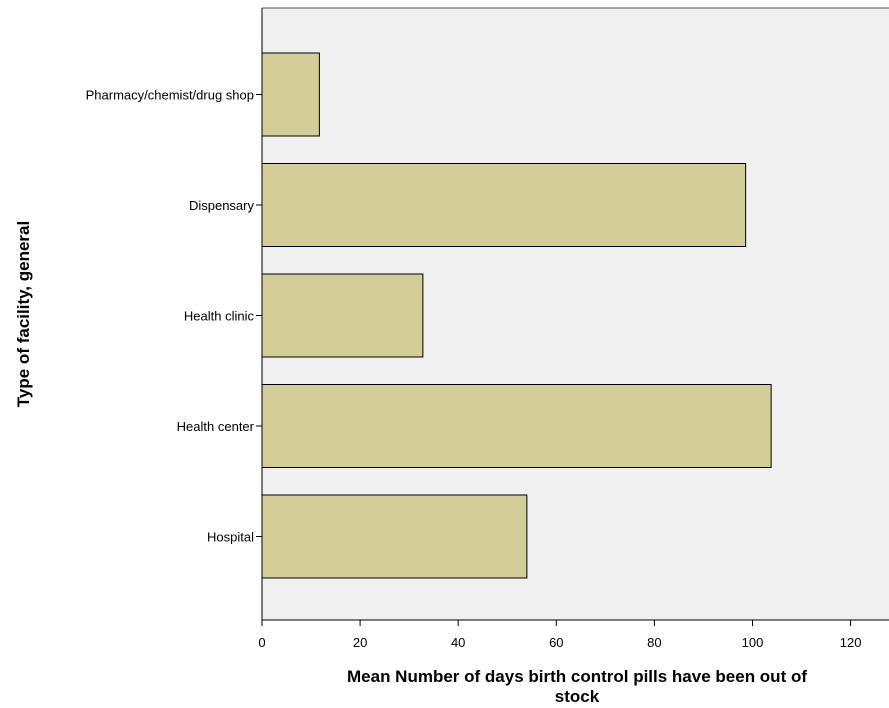 The height and width of the screenshot is (708, 889). What do you see at coordinates (851, 642) in the screenshot?
I see `x-tick-label: 120` at bounding box center [851, 642].